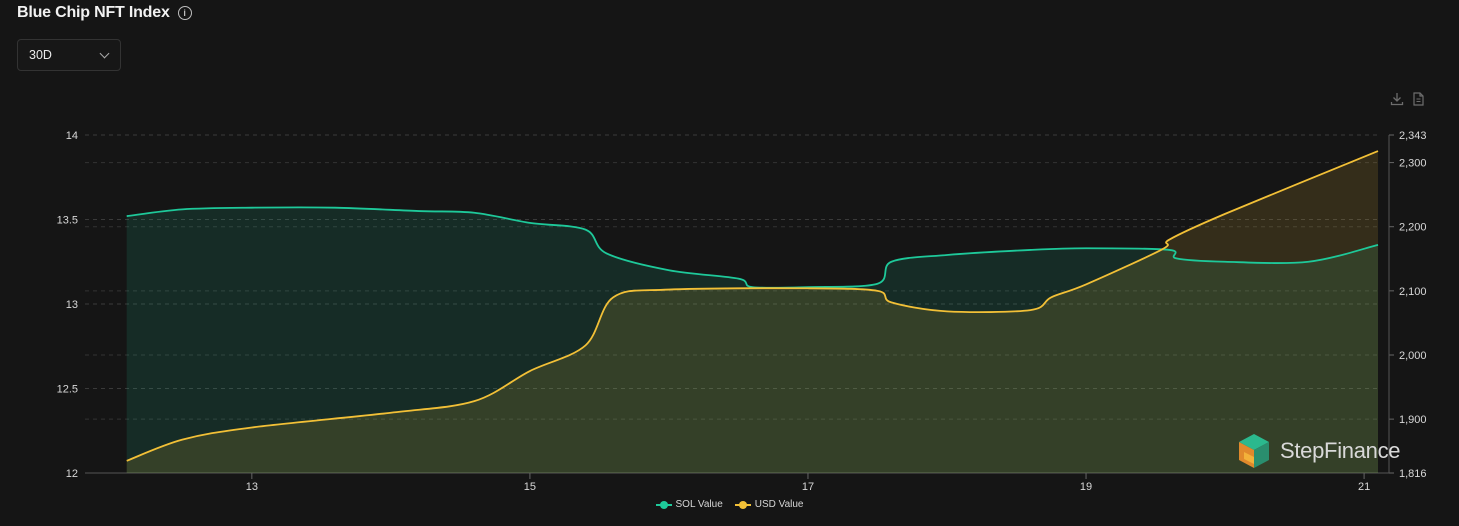  I want to click on y-left-tick-label-14: 14, so click(72, 136).